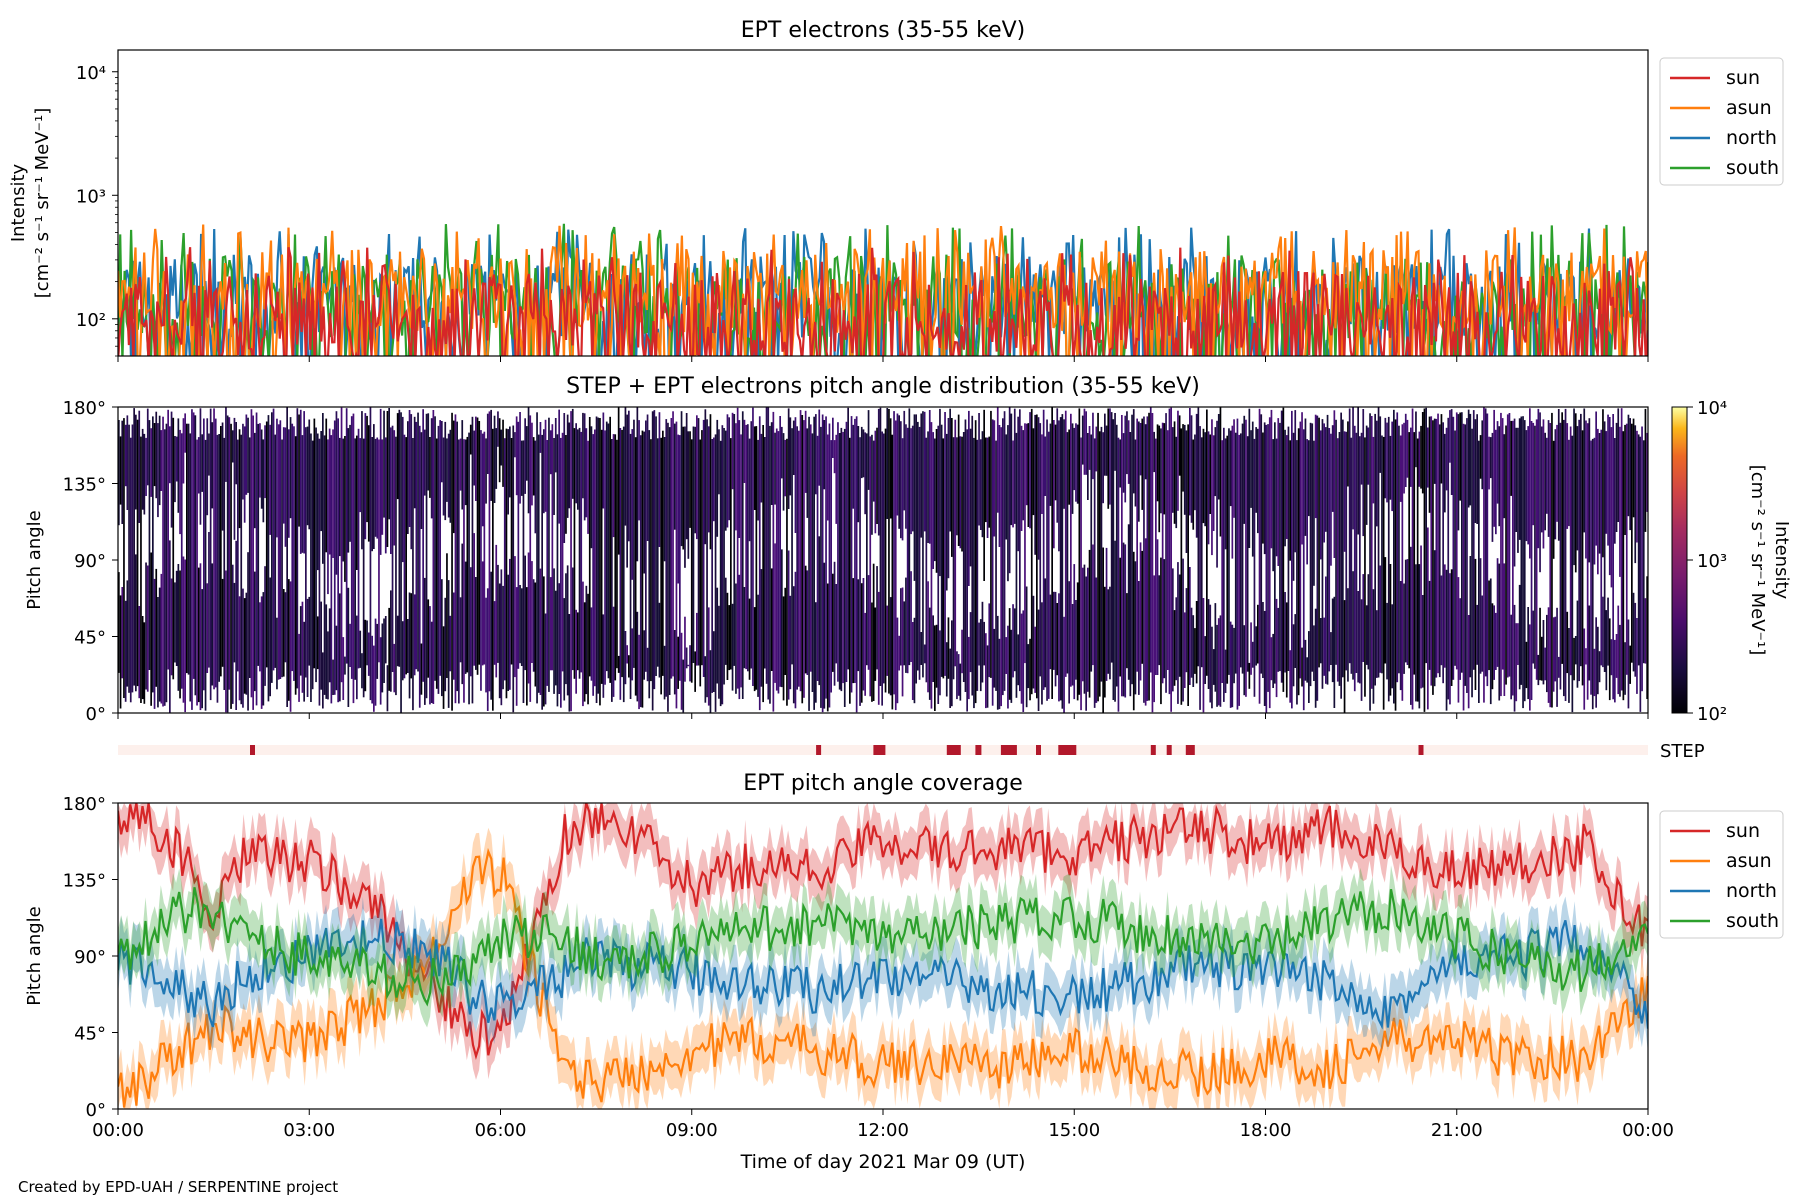  I want to click on panel1-ylabel-units: [cm⁻² s⁻¹ sr⁻¹ MeV⁻¹], so click(42, 203).